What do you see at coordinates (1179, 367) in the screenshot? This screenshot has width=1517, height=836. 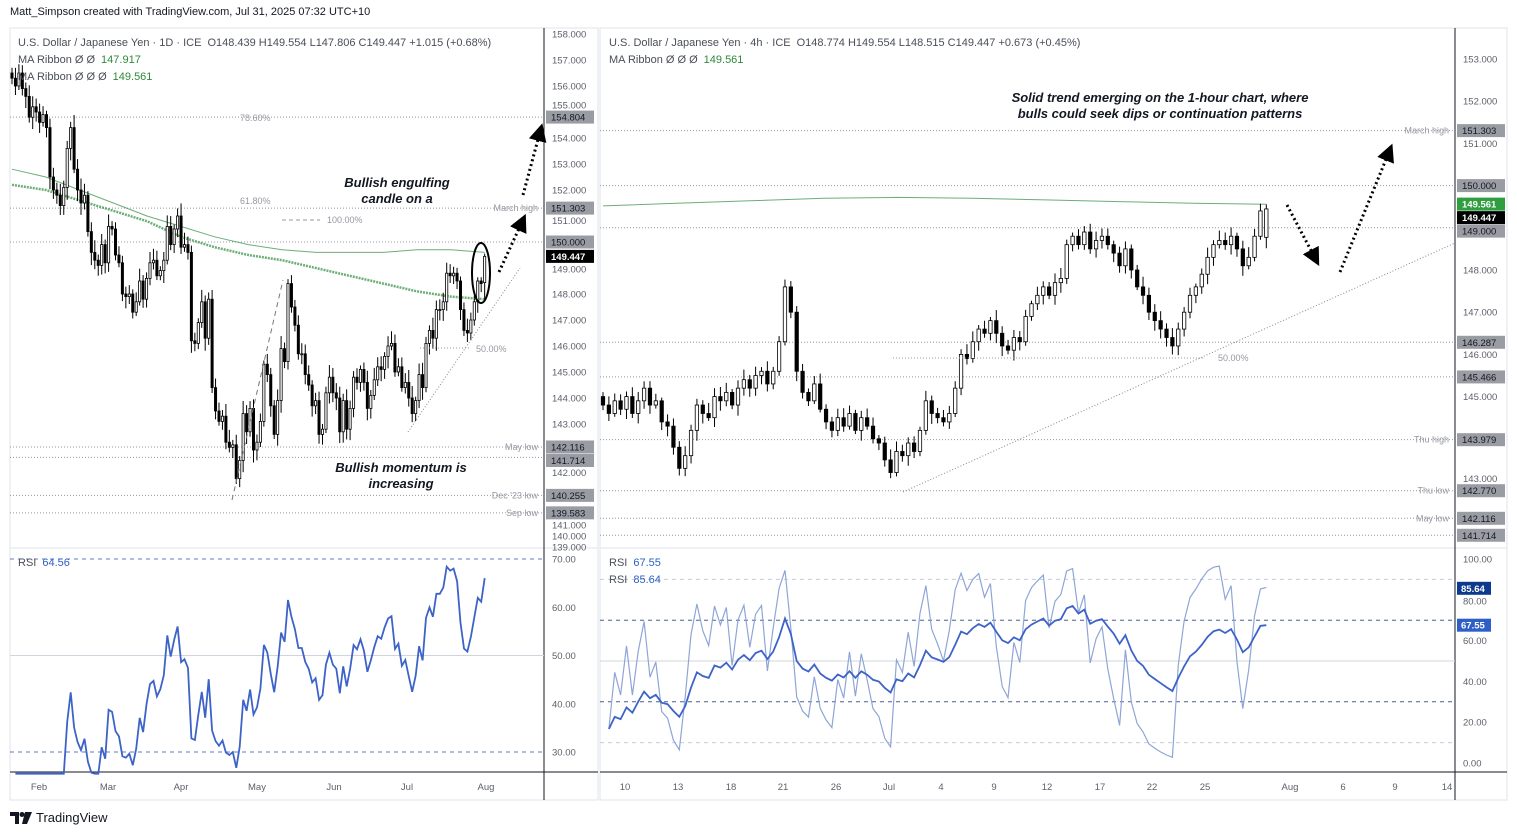 I see `right-trendline` at bounding box center [1179, 367].